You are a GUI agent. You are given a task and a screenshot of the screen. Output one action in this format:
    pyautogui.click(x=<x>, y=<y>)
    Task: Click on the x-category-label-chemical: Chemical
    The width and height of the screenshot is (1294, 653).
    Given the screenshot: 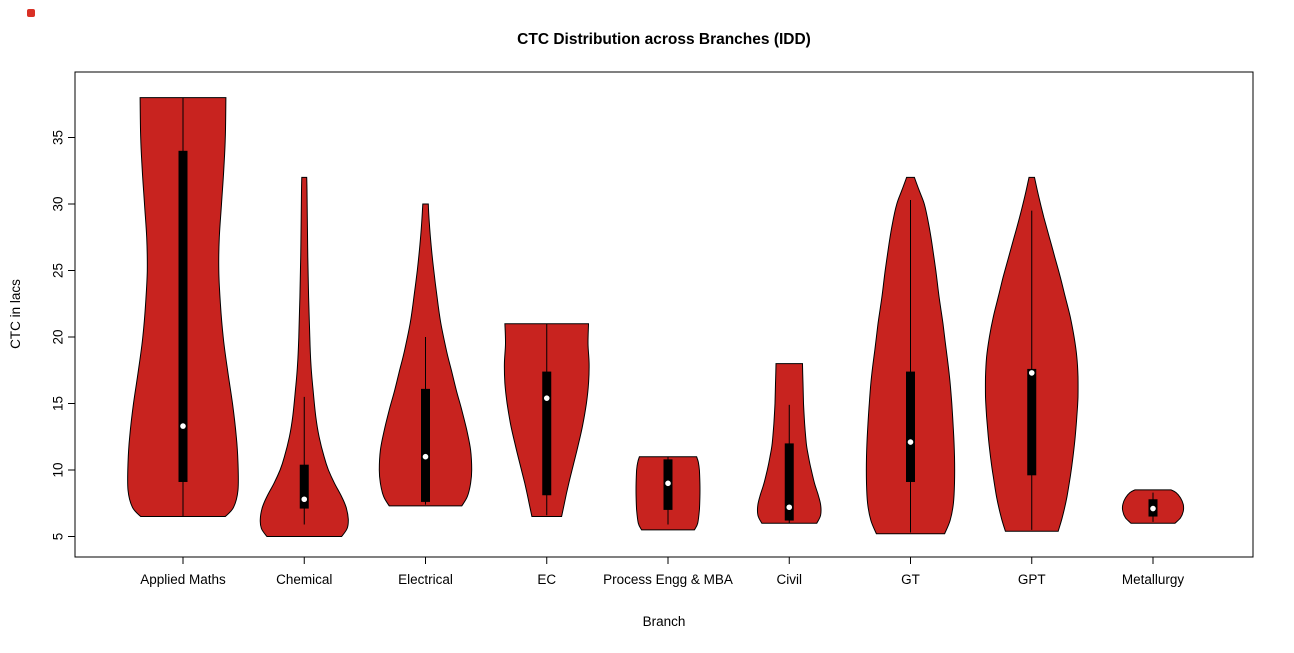 What is the action you would take?
    pyautogui.click(x=304, y=579)
    